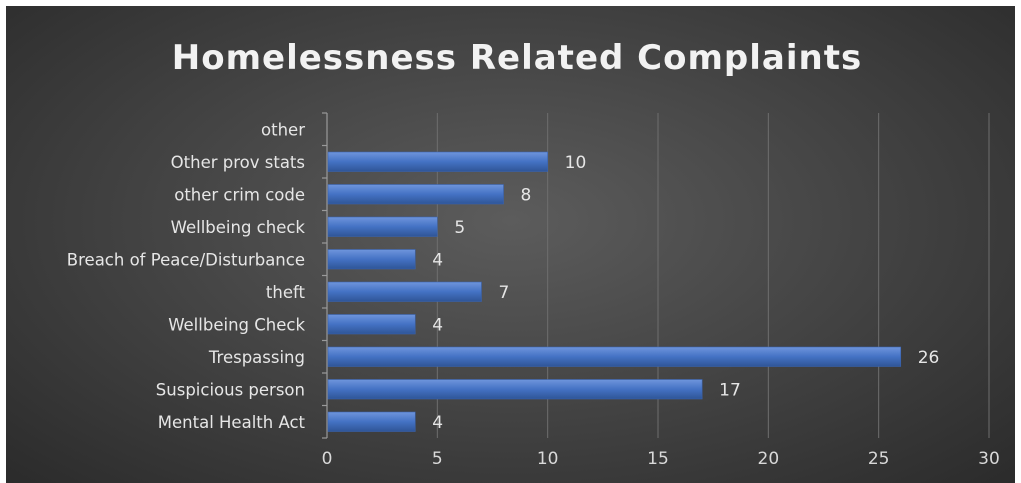 This screenshot has height=483, width=1021. I want to click on category-label: Mental Health Act, so click(232, 422).